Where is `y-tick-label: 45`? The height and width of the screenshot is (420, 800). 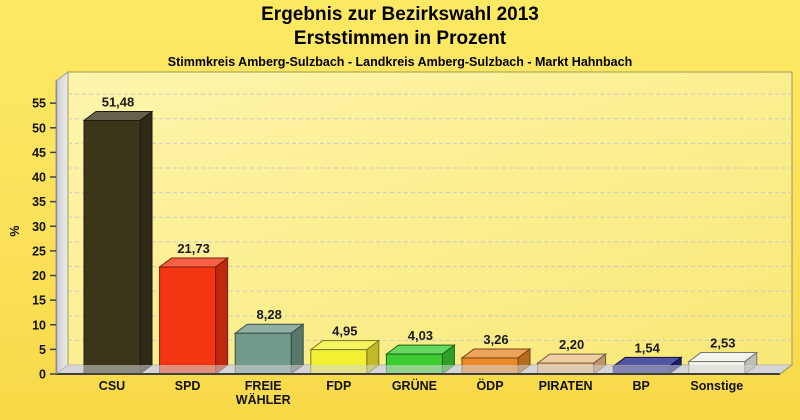 y-tick-label: 45 is located at coordinates (39, 153).